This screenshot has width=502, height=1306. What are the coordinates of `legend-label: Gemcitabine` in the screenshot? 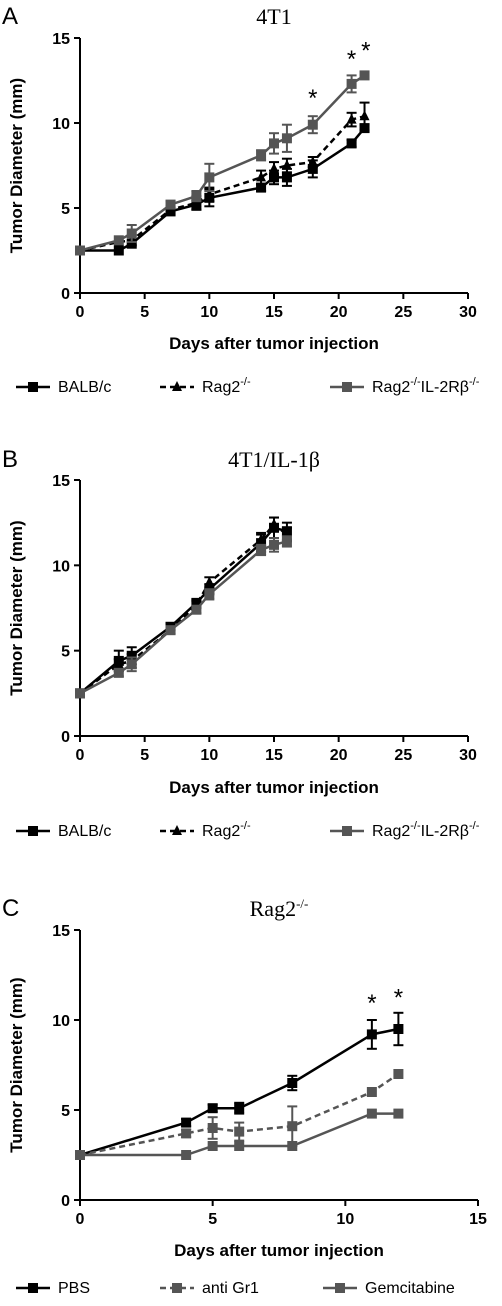 It's located at (410, 1288).